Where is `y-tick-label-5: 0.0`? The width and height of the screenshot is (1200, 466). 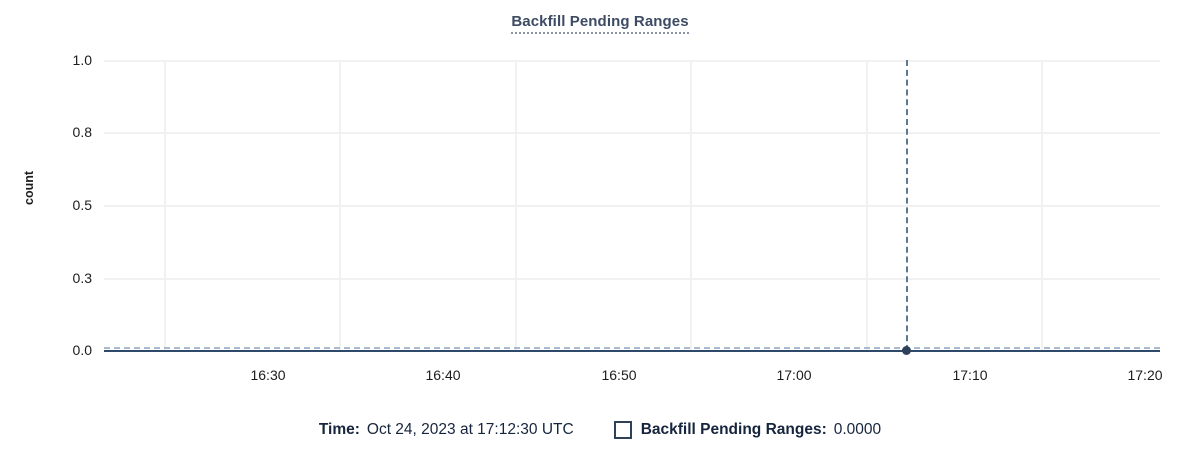
y-tick-label-5: 0.0 is located at coordinates (82, 350).